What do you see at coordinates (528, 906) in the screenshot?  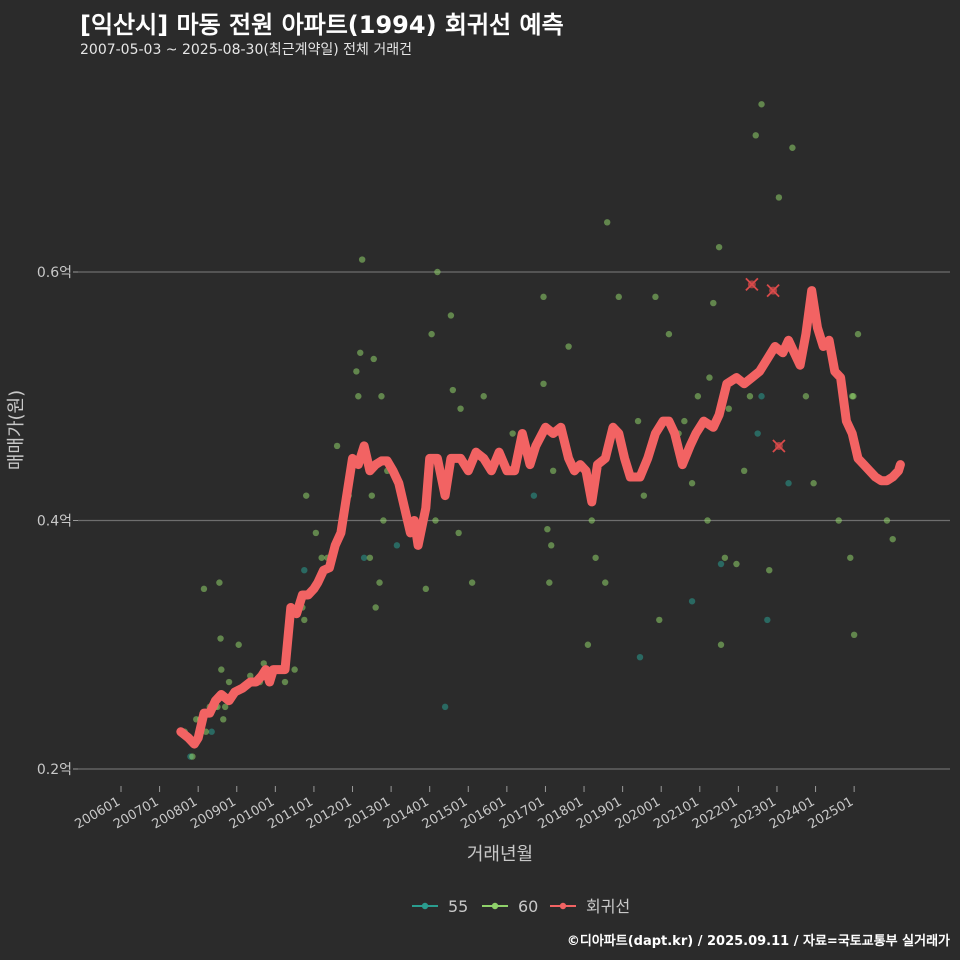 I see `legend-label: 60` at bounding box center [528, 906].